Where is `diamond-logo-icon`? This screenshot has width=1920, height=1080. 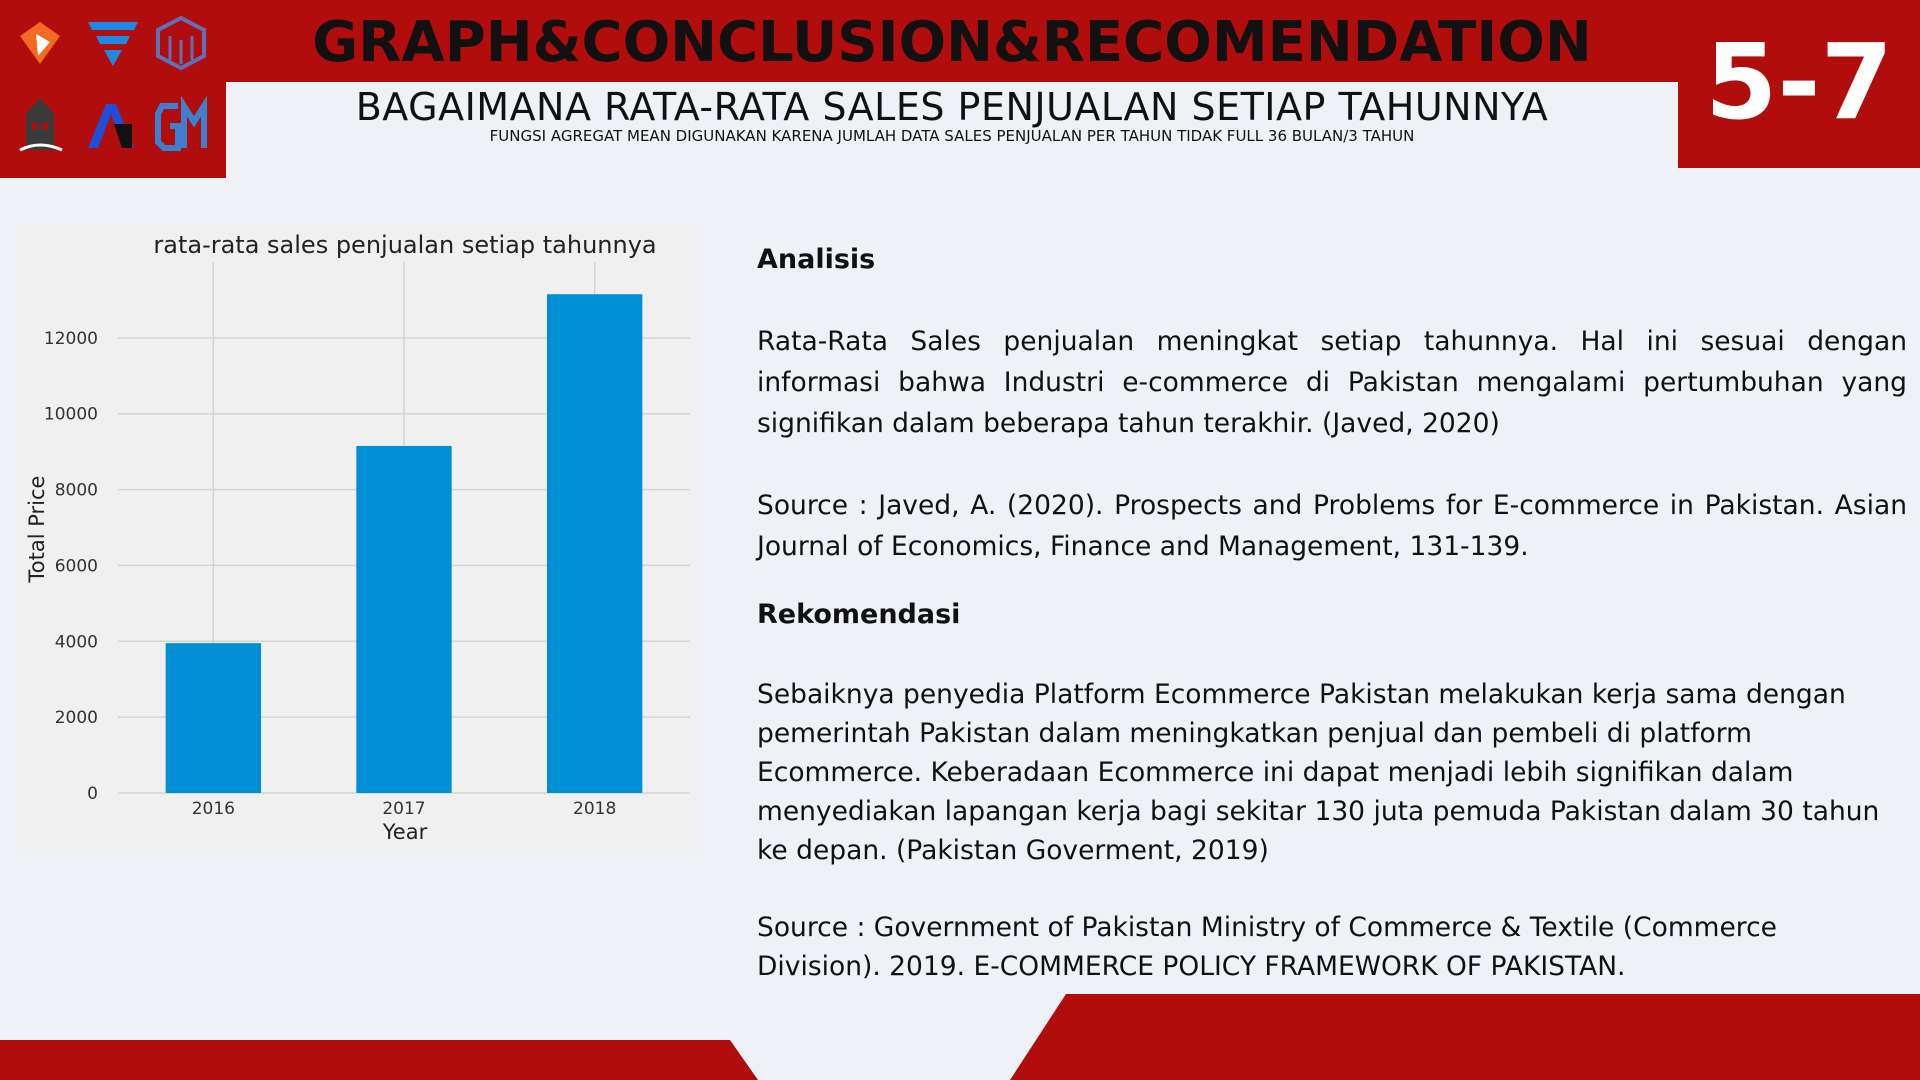 diamond-logo-icon is located at coordinates (40, 43).